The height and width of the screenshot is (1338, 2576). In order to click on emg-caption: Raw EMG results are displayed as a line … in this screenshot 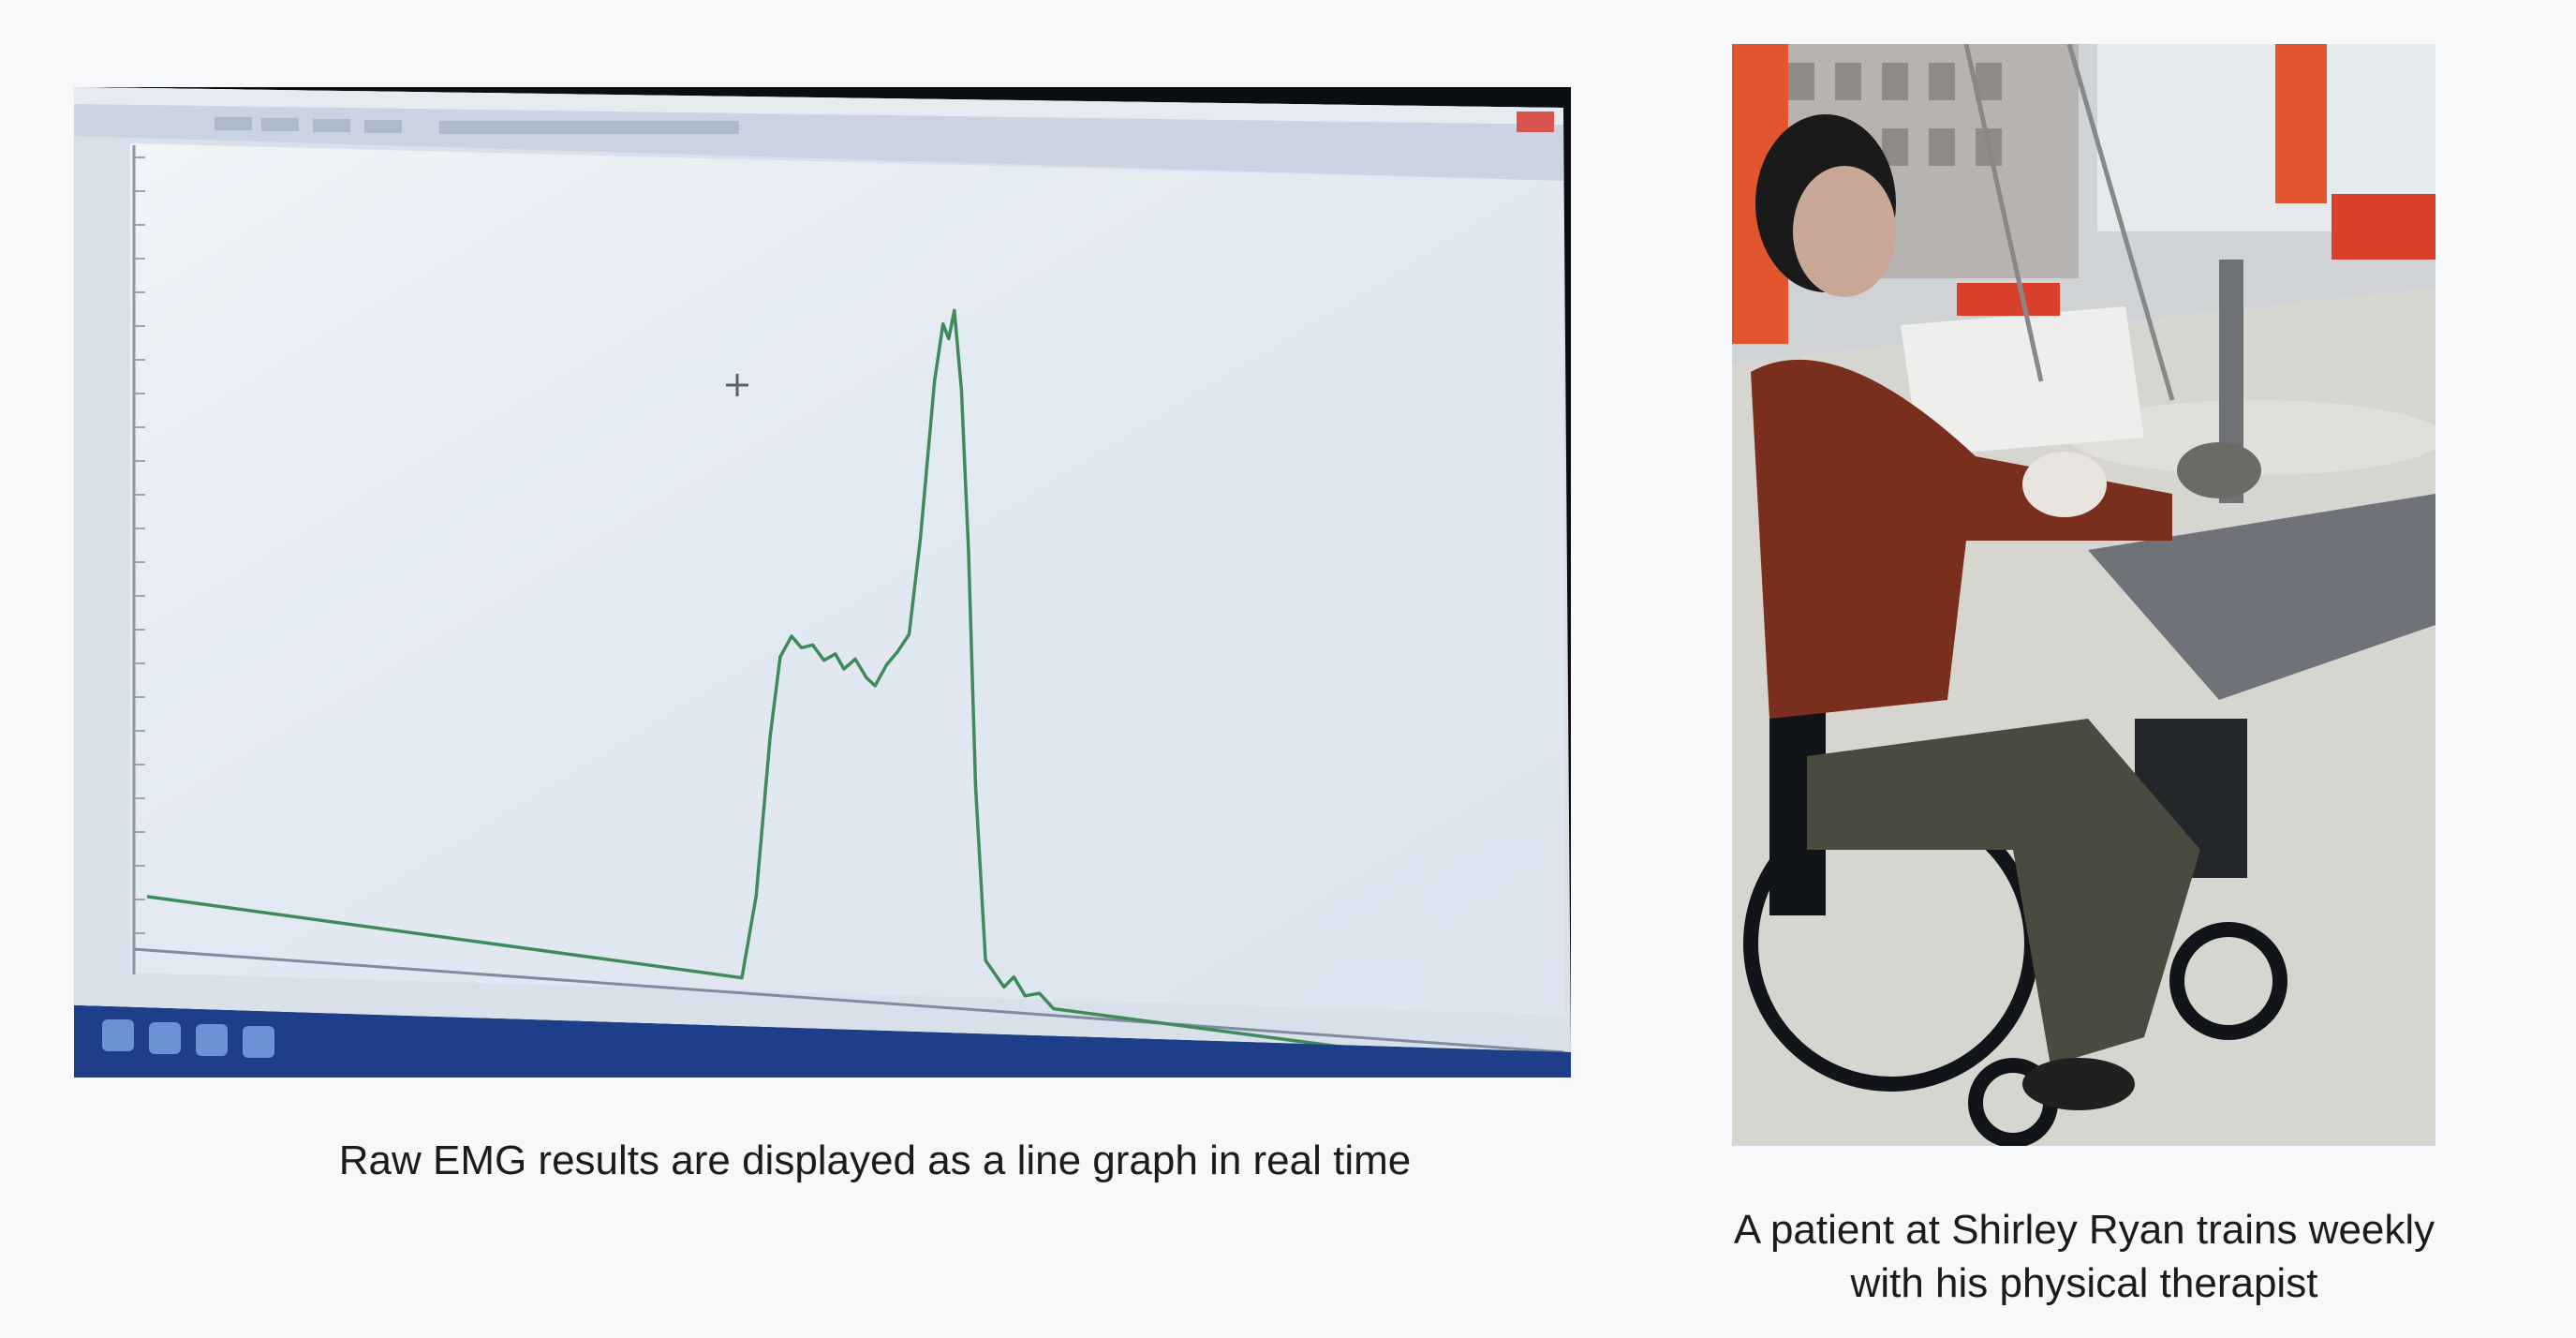, I will do `click(875, 1160)`.